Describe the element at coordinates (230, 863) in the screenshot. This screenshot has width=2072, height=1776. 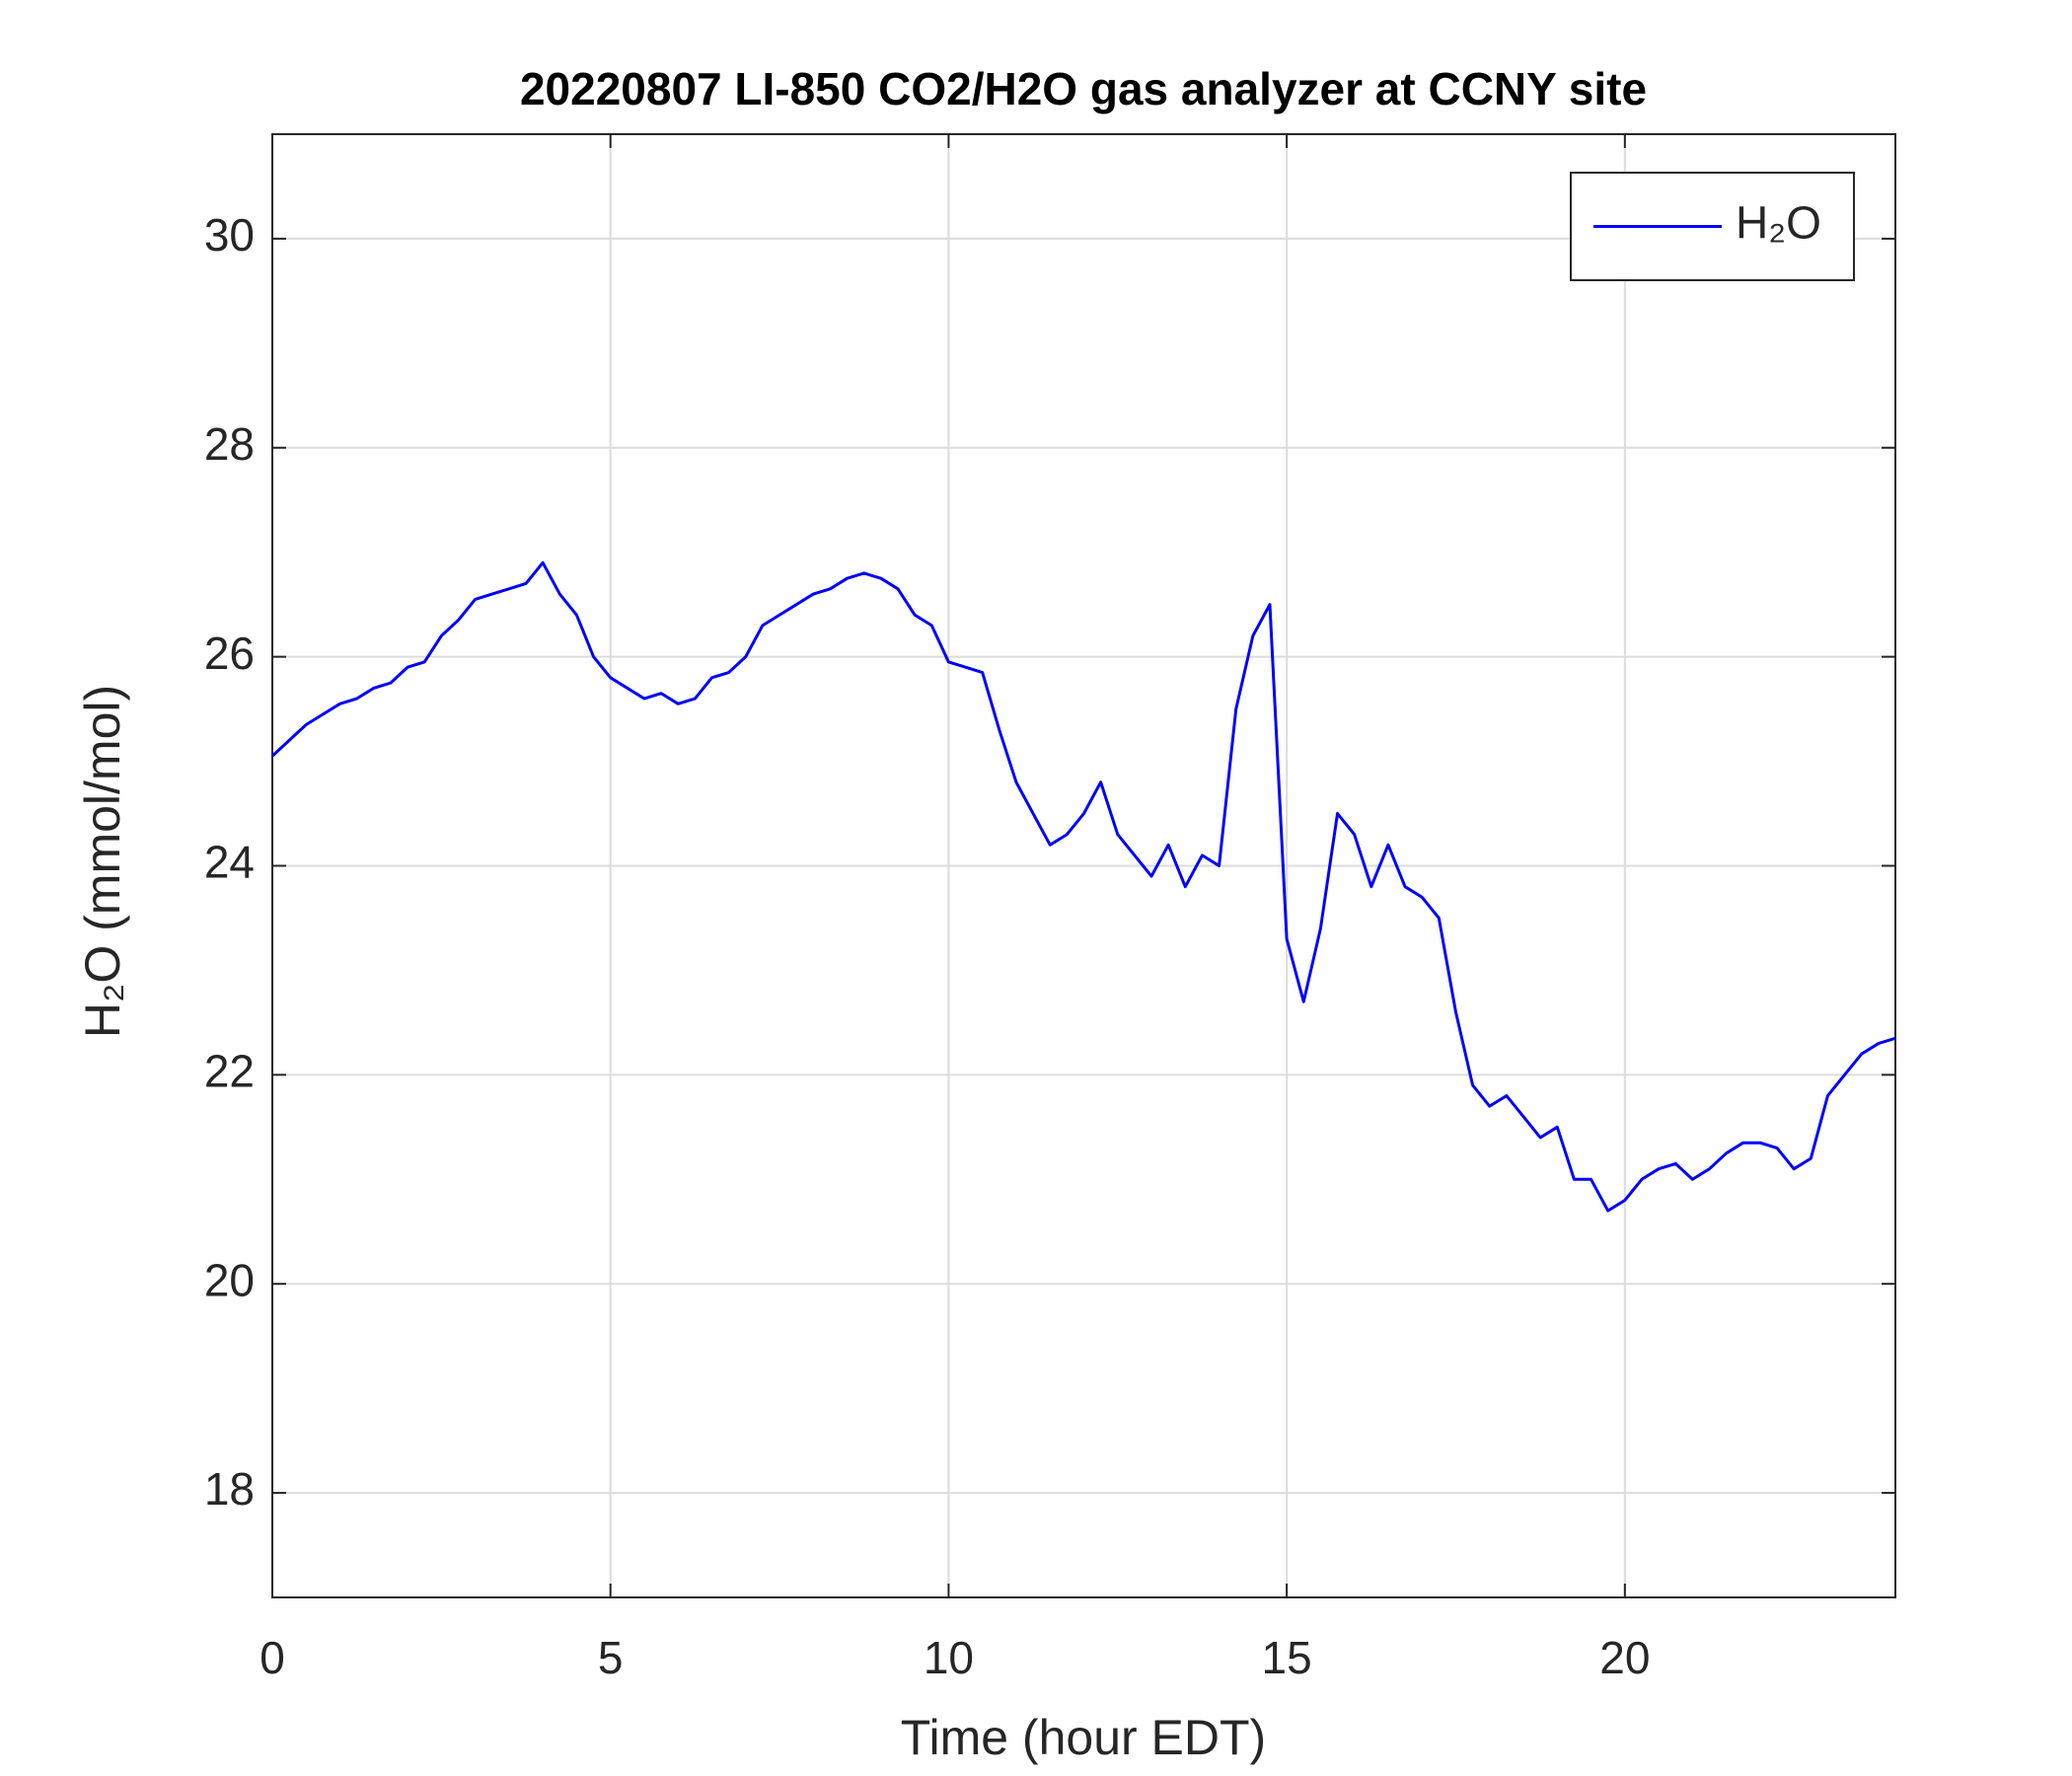
I see `y-tick-label: 24` at that location.